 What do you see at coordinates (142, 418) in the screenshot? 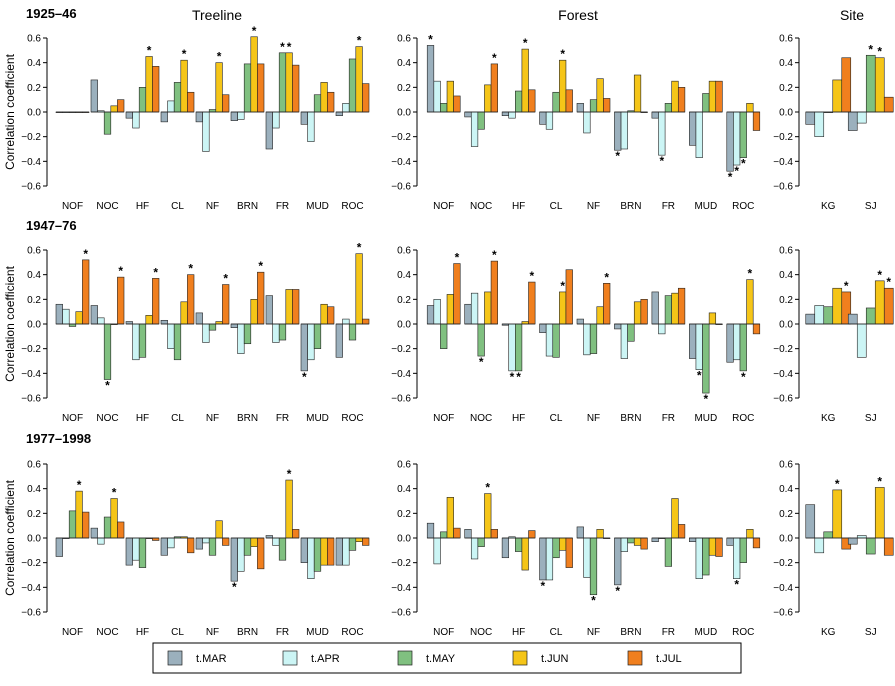
I see `x-tick-label-hf: HF` at bounding box center [142, 418].